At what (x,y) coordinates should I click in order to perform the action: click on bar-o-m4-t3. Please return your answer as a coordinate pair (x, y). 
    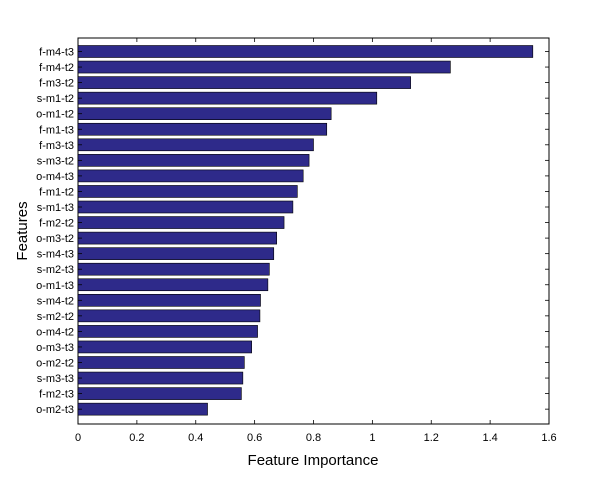
    Looking at the image, I should click on (190, 176).